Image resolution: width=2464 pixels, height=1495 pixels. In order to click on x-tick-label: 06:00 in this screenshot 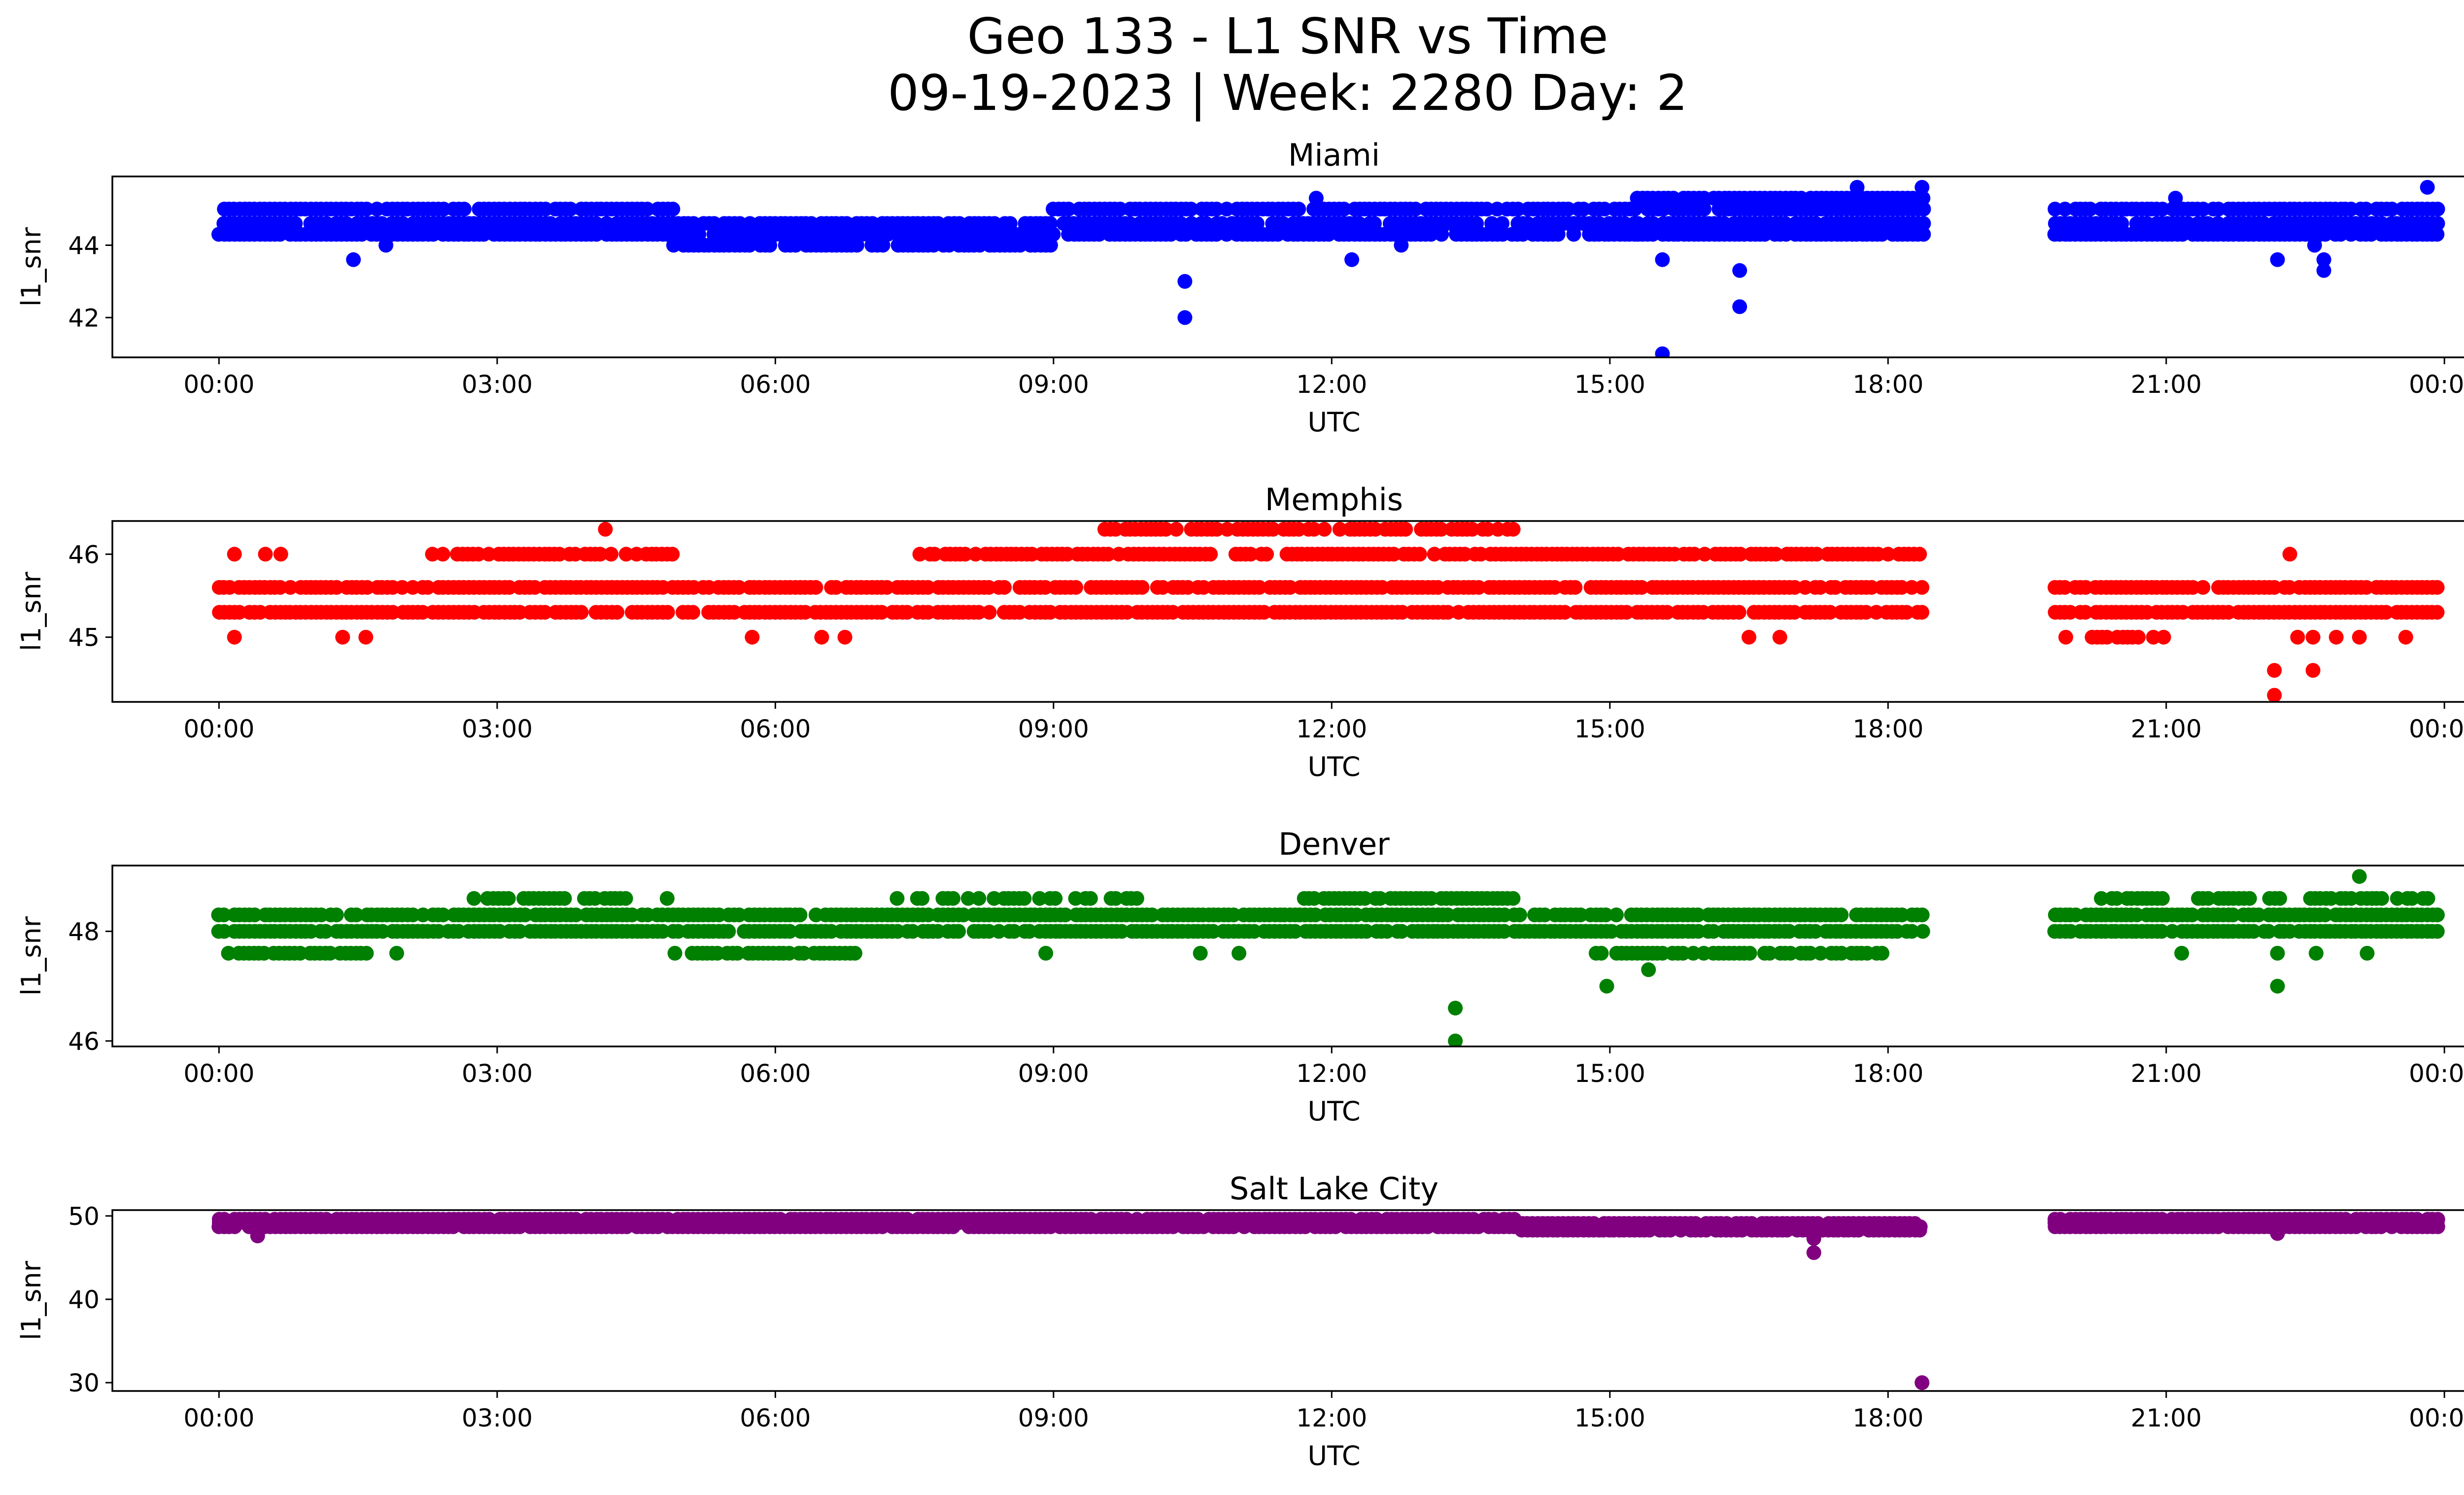, I will do `click(775, 1073)`.